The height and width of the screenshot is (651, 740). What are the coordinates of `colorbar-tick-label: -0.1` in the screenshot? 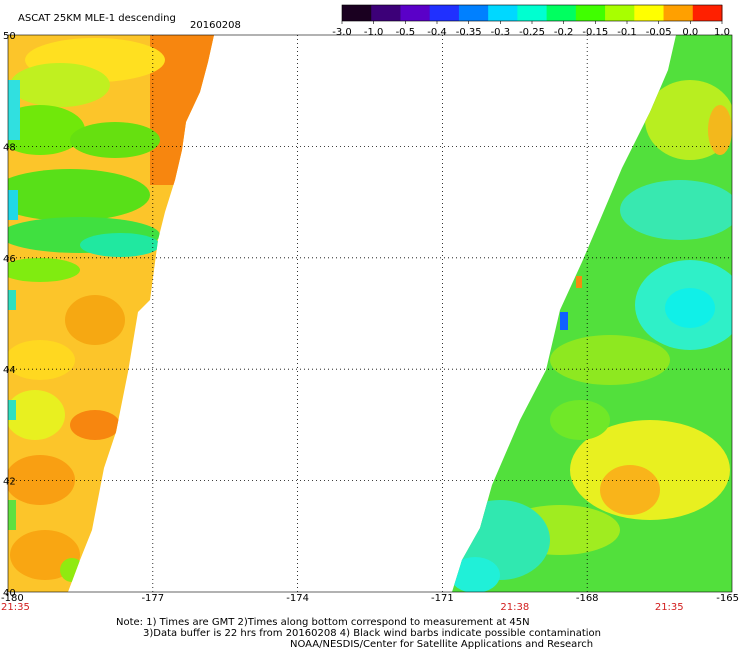 It's located at (627, 32).